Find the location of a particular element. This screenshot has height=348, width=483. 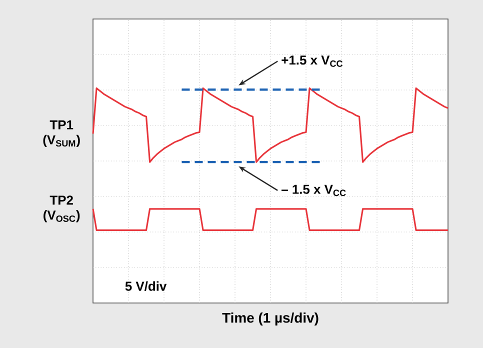

text: 5 V/div is located at coordinates (146, 286).